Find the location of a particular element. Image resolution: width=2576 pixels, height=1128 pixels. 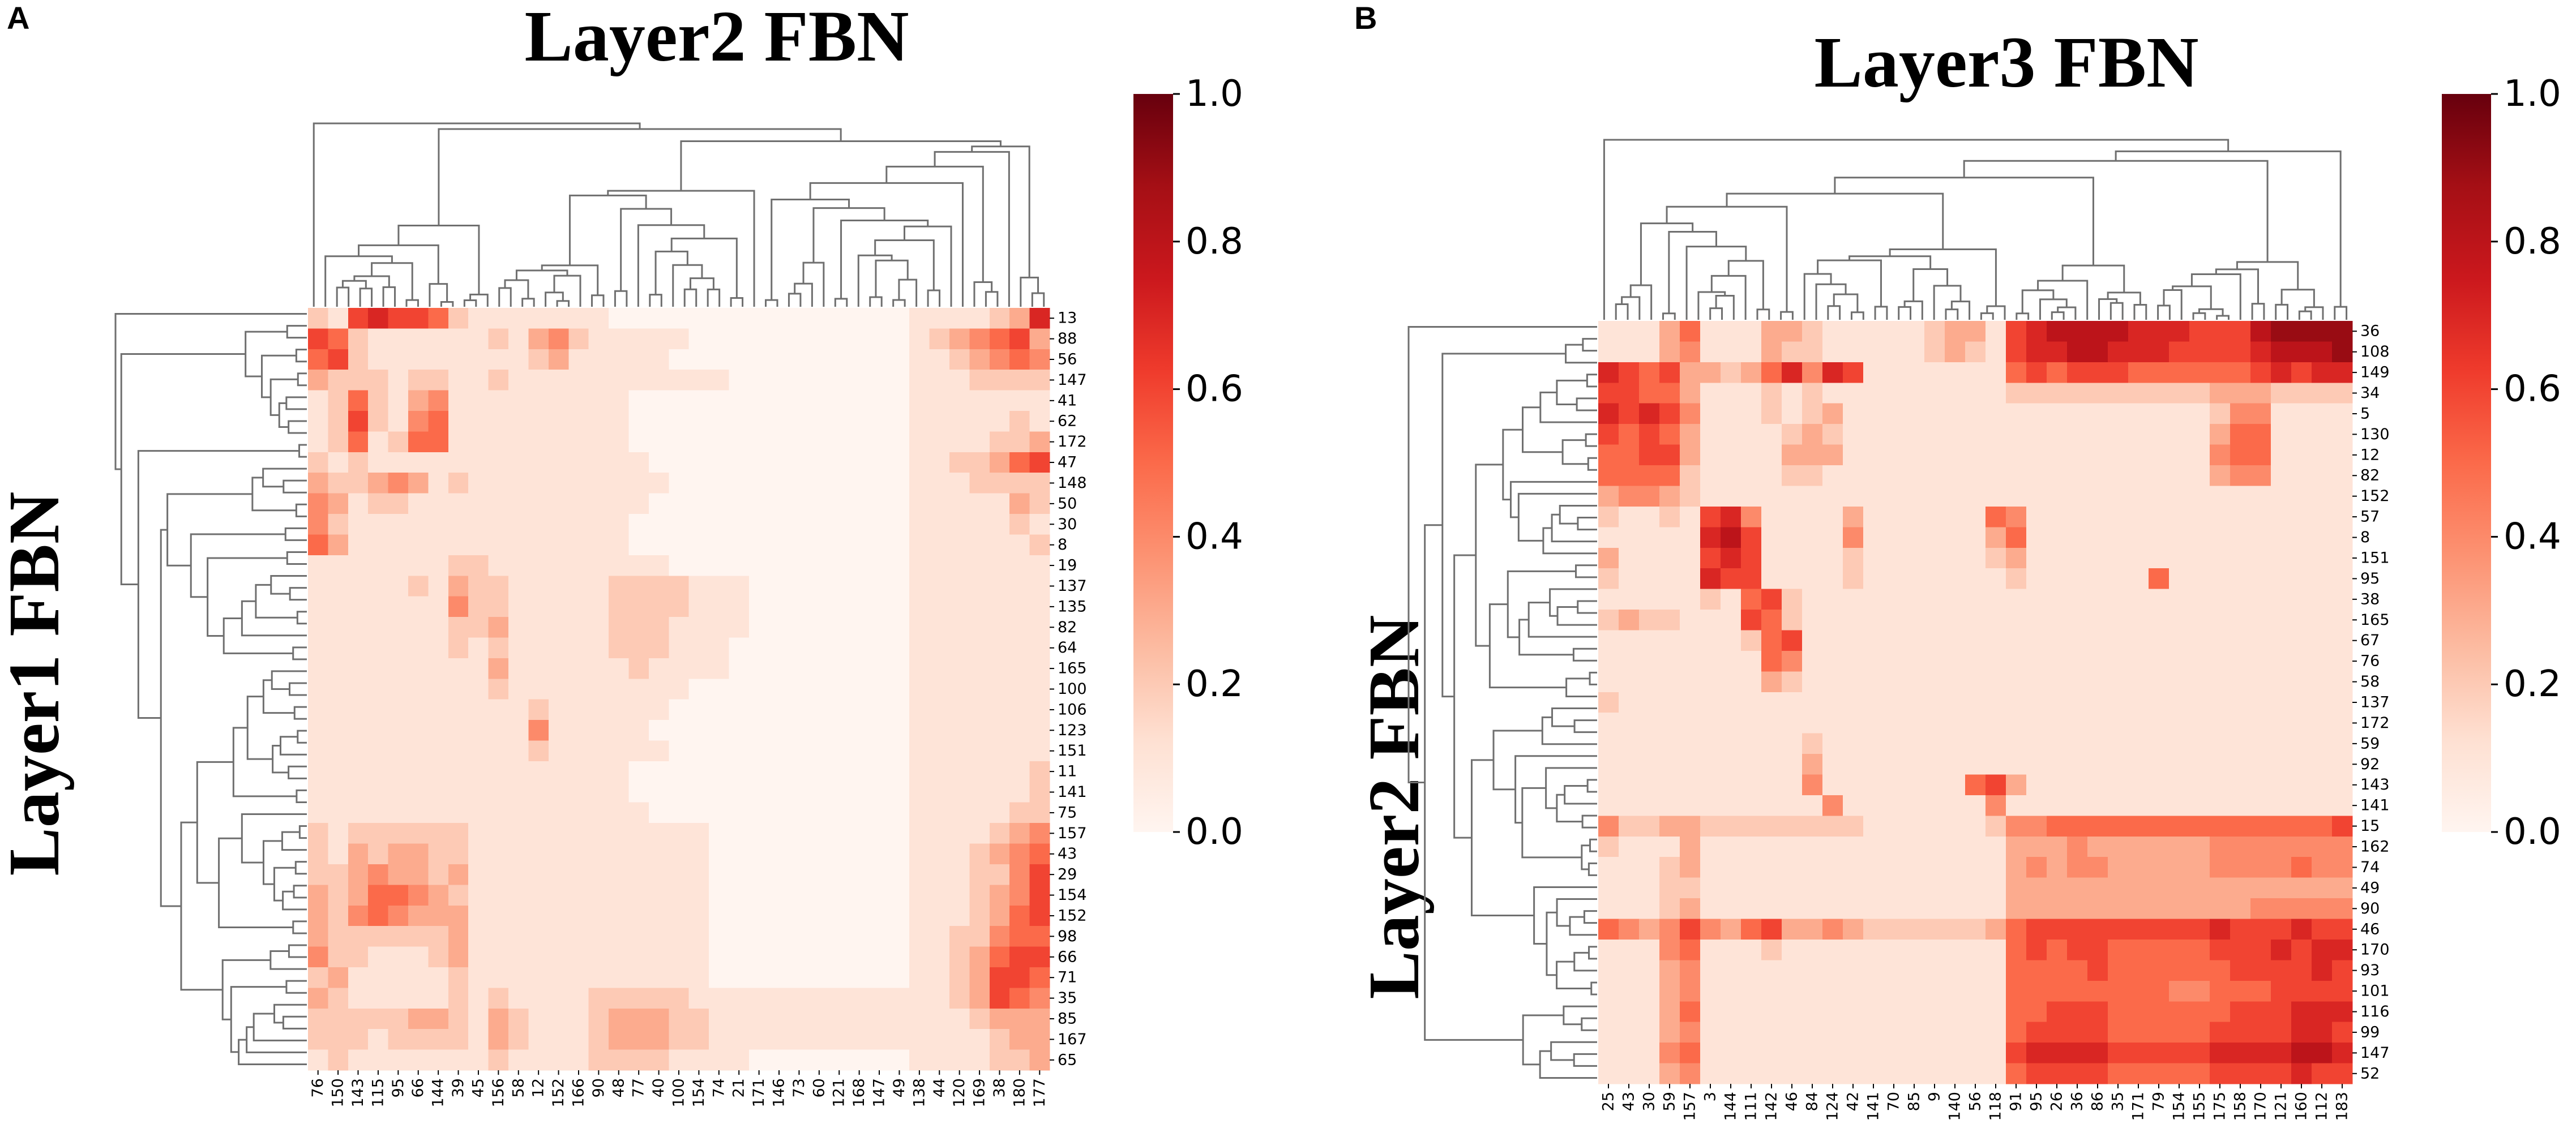

colorbar-tick-label: 0.8 is located at coordinates (1214, 242).